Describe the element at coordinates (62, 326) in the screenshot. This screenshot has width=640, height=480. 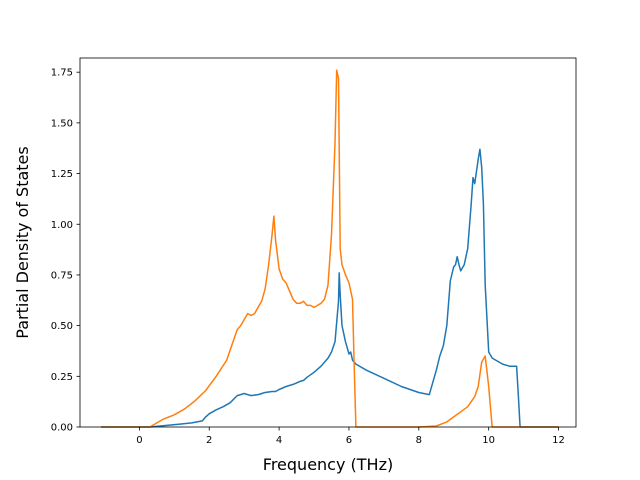
I see `y-tick-label: 0.50` at that location.